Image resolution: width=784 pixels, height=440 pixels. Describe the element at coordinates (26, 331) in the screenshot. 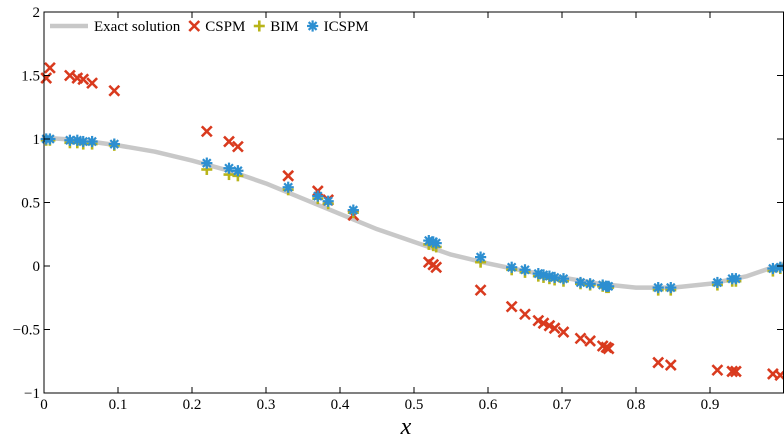

I see `y-tick-label: −0.5` at that location.